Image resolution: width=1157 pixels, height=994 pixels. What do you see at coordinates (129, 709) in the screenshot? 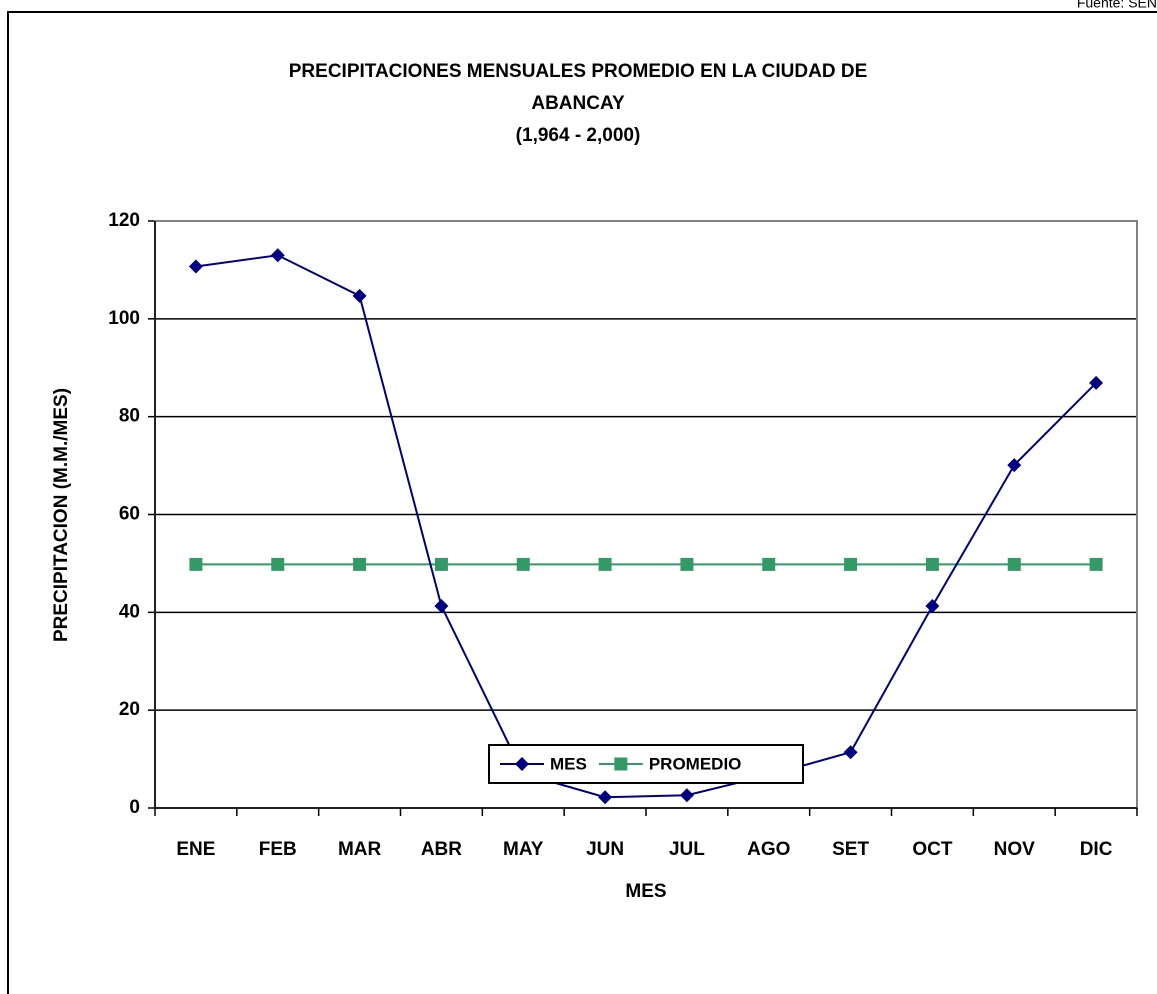
I see `y-tick-label: 20` at bounding box center [129, 709].